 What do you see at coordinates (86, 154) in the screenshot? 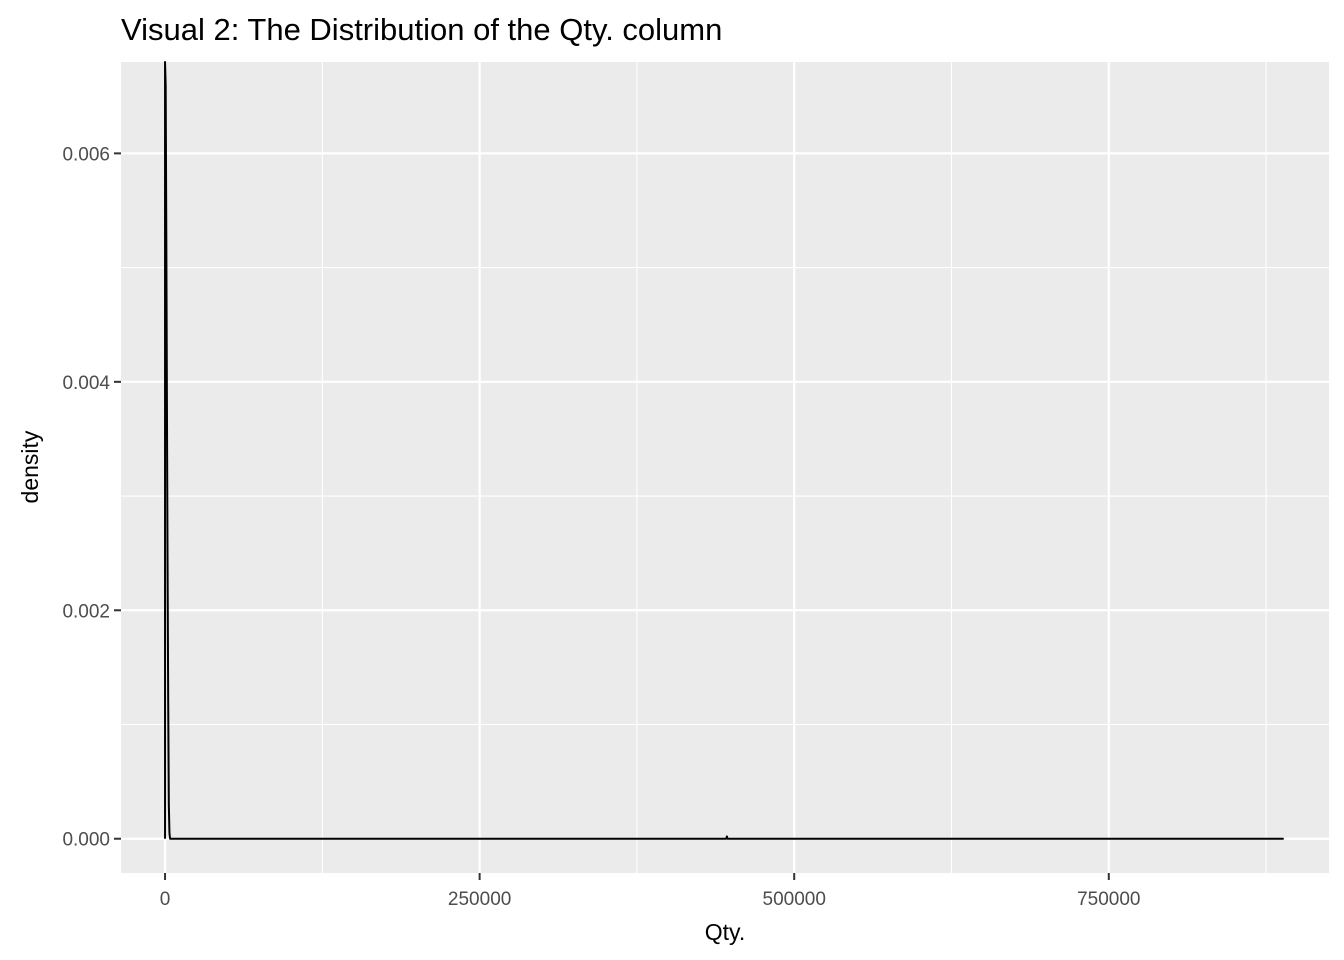
I see `y-tick-label: 0.006` at bounding box center [86, 154].